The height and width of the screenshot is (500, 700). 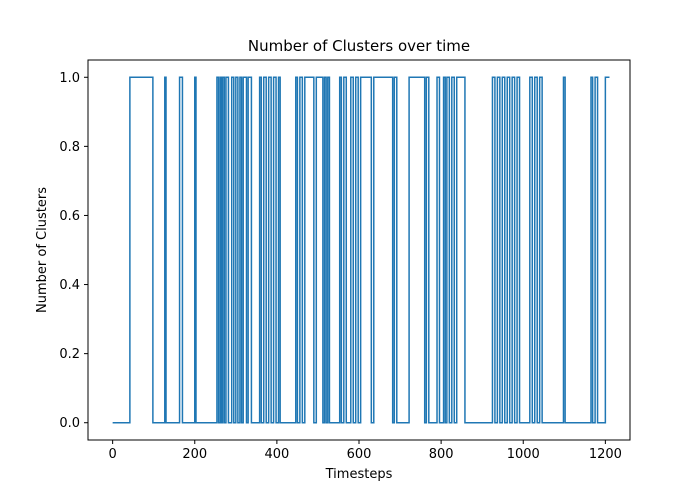 I want to click on x-tick-label: 0, so click(x=112, y=454).